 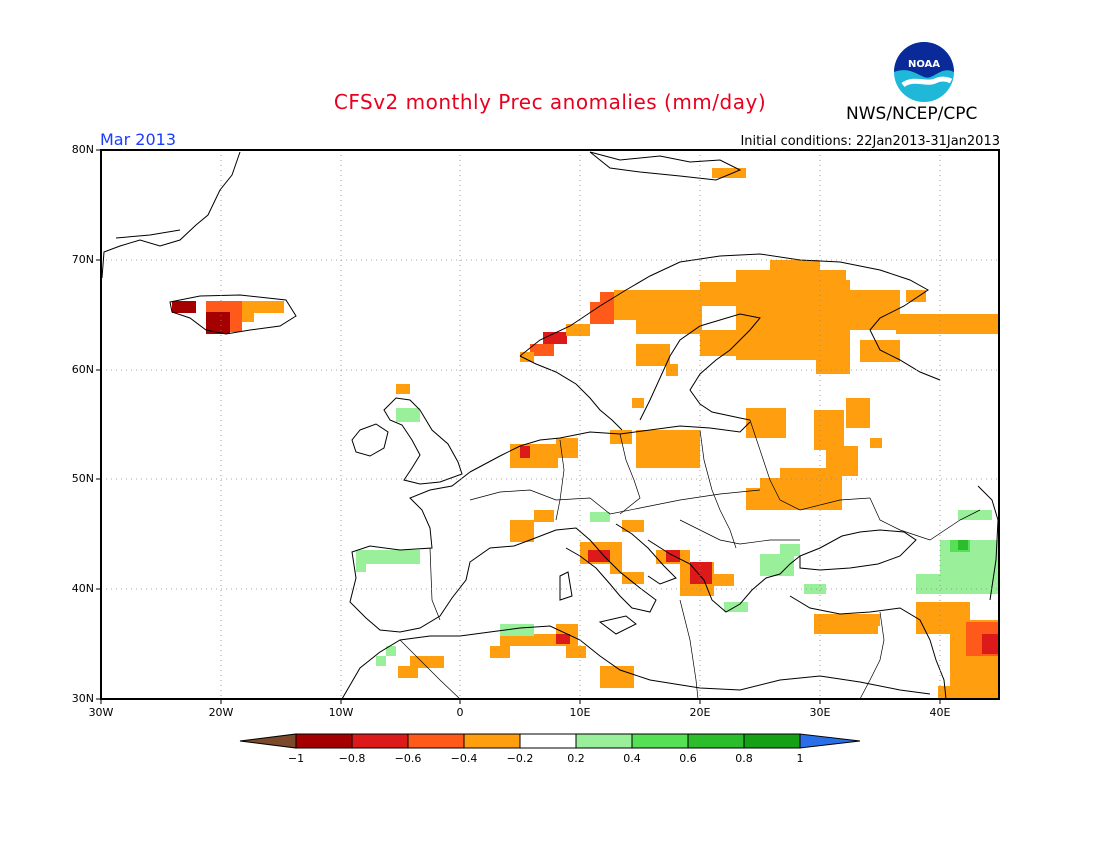 I want to click on colorbar-label: 0.4, so click(x=632, y=758).